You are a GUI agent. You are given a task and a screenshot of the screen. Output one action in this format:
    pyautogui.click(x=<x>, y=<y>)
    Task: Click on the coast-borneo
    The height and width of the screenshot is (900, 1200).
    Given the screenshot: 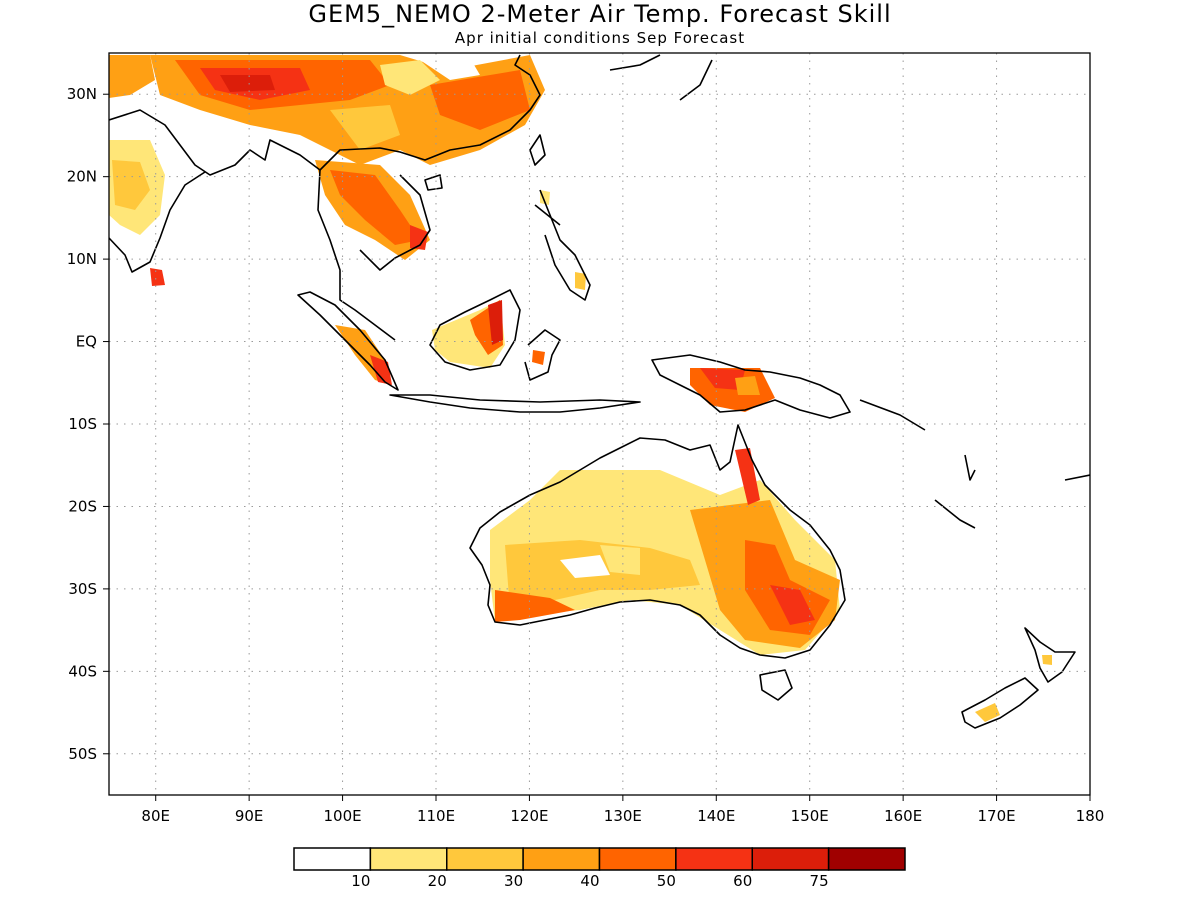 What is the action you would take?
    pyautogui.click(x=475, y=330)
    